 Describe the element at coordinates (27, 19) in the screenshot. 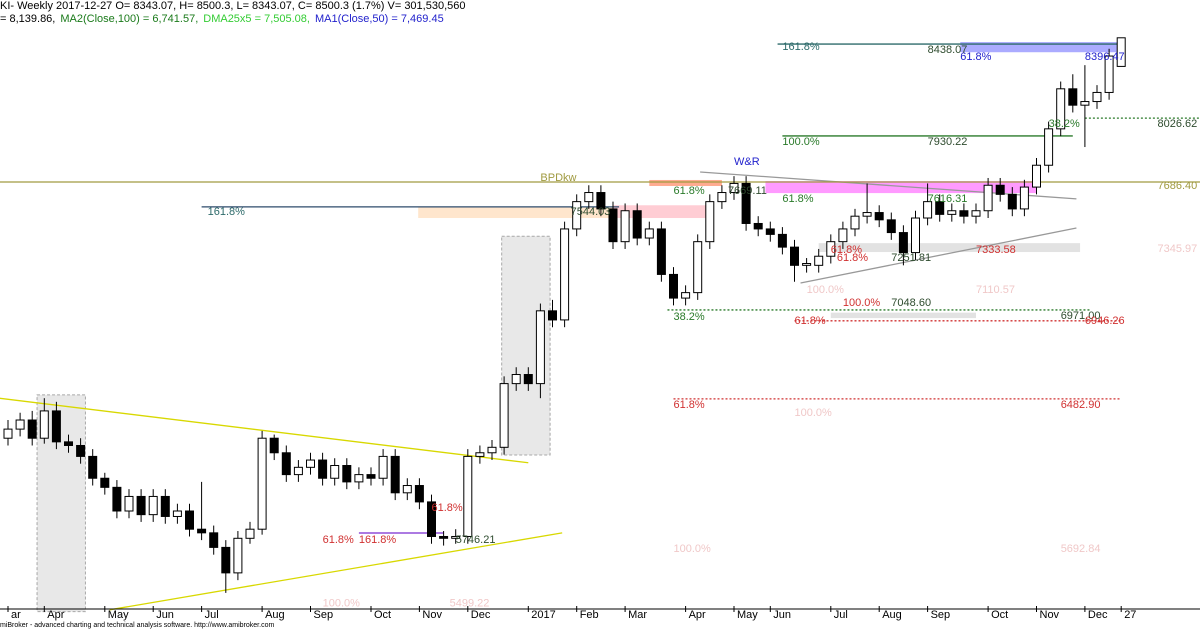

I see `header-segment: = 8,139.86,` at that location.